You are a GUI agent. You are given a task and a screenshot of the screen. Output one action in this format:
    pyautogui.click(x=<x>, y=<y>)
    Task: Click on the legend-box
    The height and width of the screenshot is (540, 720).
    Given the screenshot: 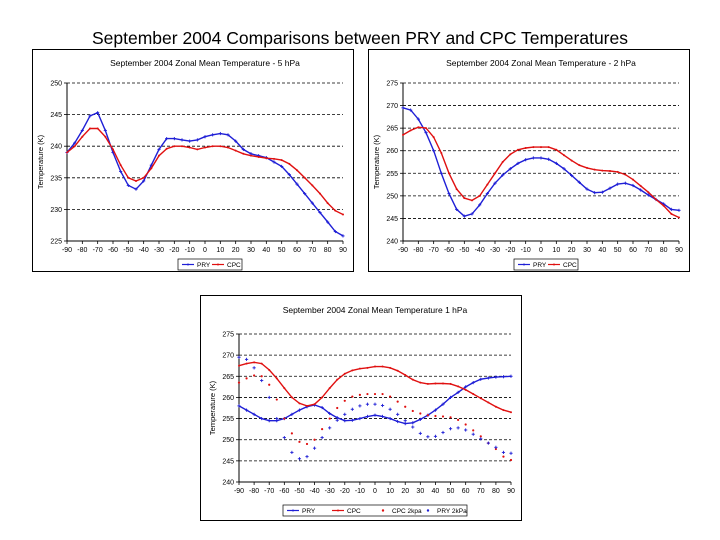 What is the action you would take?
    pyautogui.click(x=210, y=264)
    